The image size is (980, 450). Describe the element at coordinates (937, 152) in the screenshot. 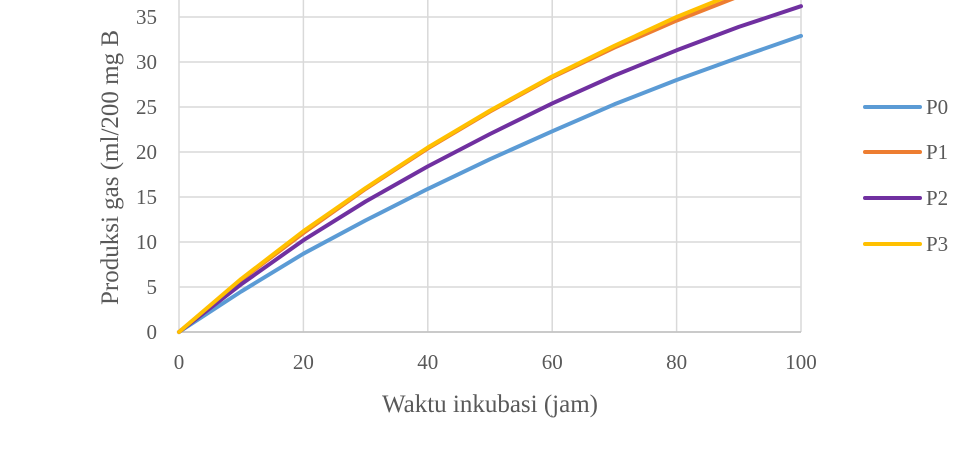

I see `legend-label: P1` at that location.